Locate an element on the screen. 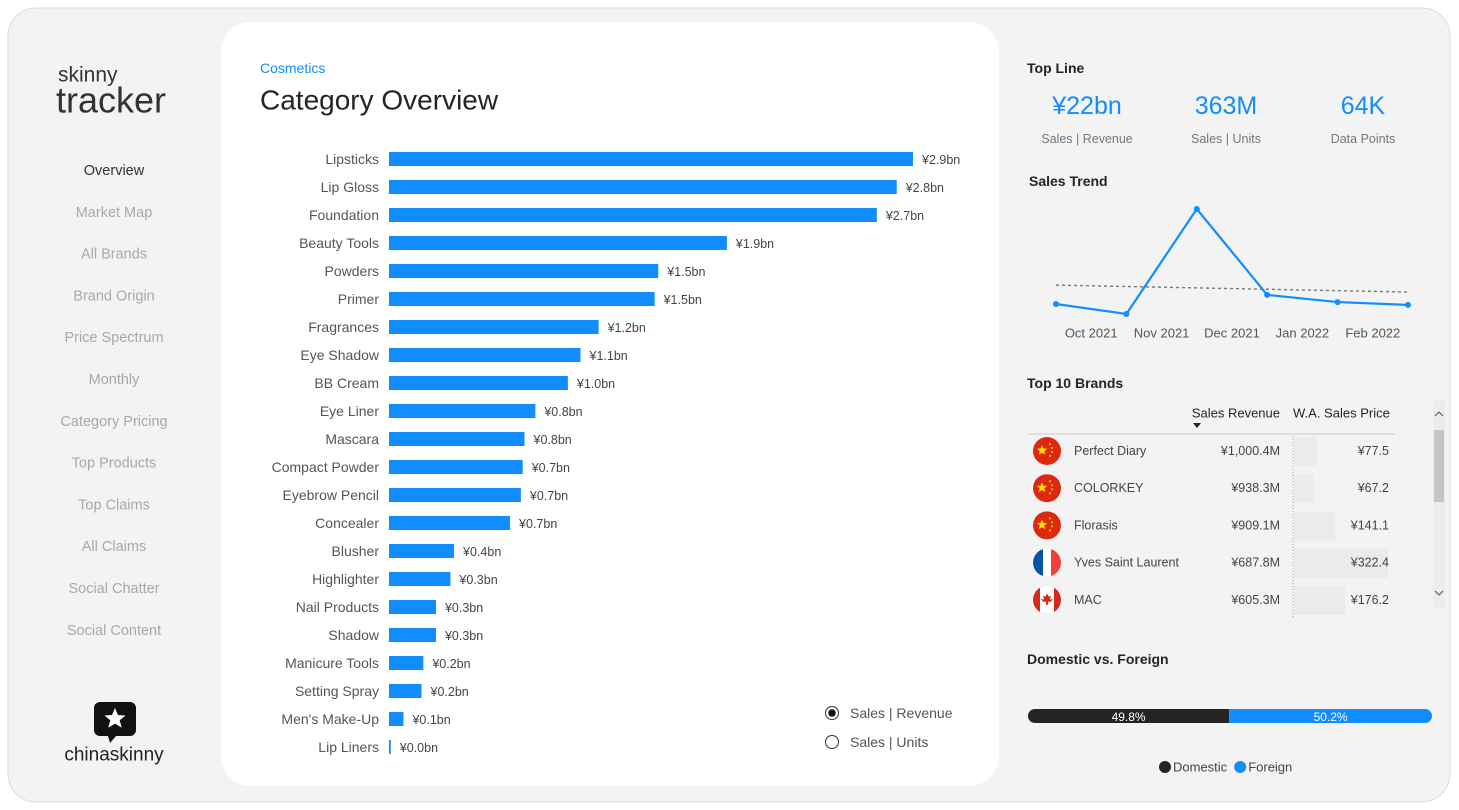 This screenshot has width=1459, height=810. nav-item: Monthly is located at coordinates (115, 380).